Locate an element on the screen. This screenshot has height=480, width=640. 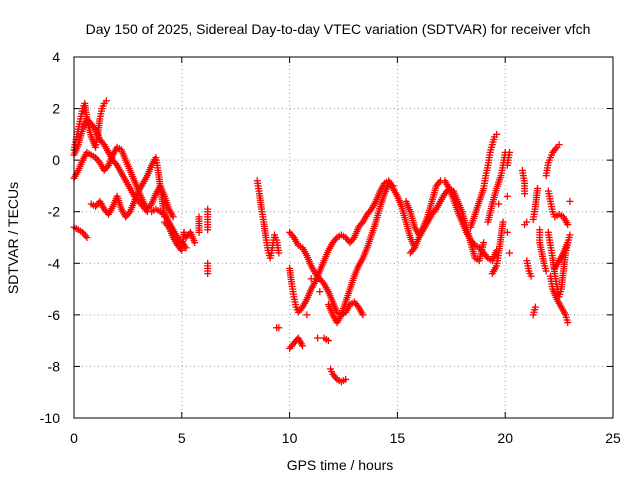
x-tick-label: 15 is located at coordinates (398, 438).